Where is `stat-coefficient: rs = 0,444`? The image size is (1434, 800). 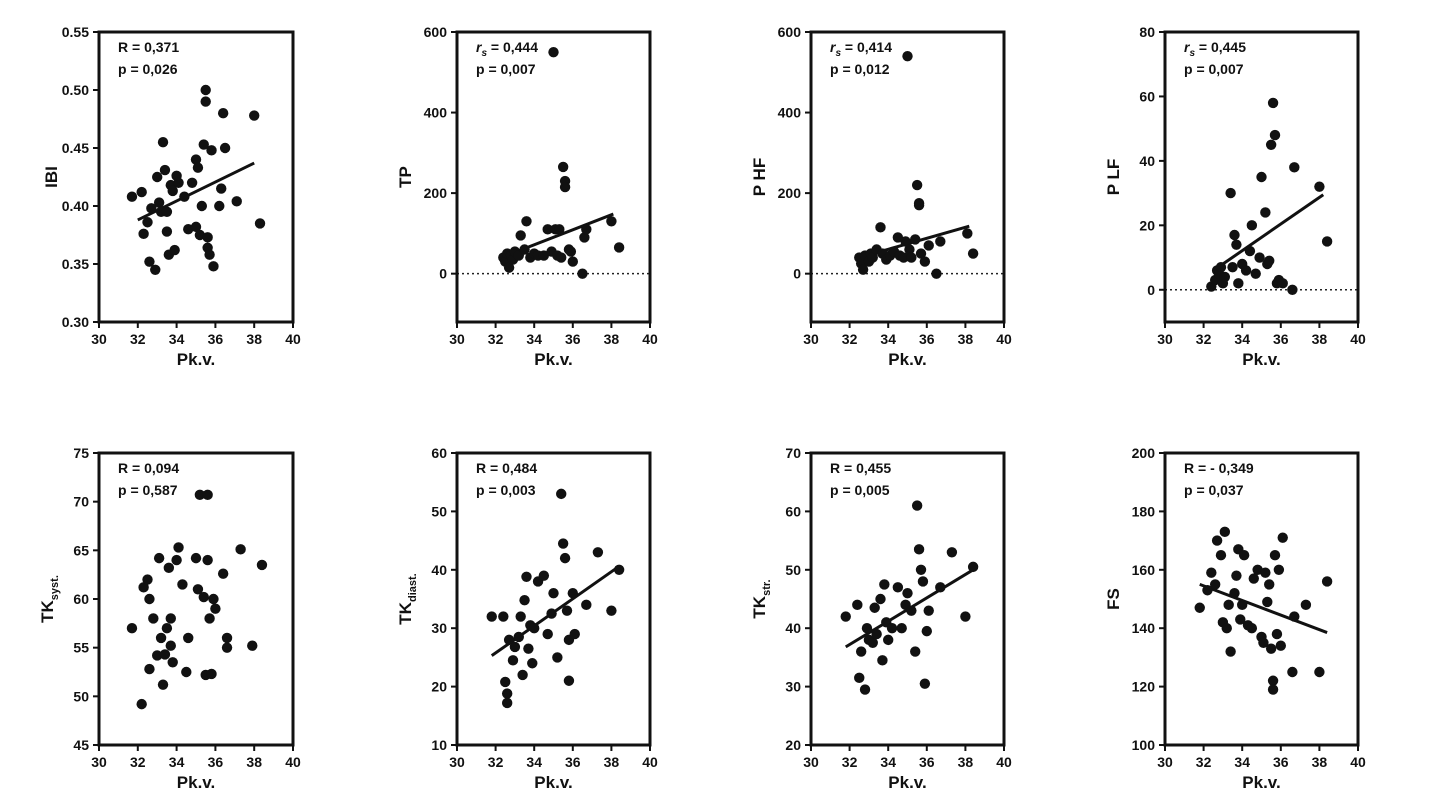
stat-coefficient: rs = 0,444 is located at coordinates (507, 49).